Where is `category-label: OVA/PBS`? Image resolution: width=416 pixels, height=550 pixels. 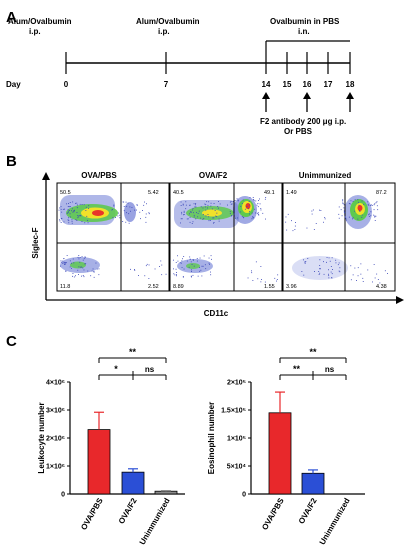 category-label: OVA/PBS is located at coordinates (92, 514).